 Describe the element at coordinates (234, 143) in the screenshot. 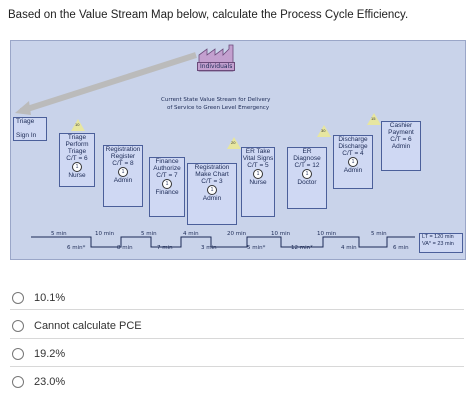

I see `inventory-icon: 20` at that location.